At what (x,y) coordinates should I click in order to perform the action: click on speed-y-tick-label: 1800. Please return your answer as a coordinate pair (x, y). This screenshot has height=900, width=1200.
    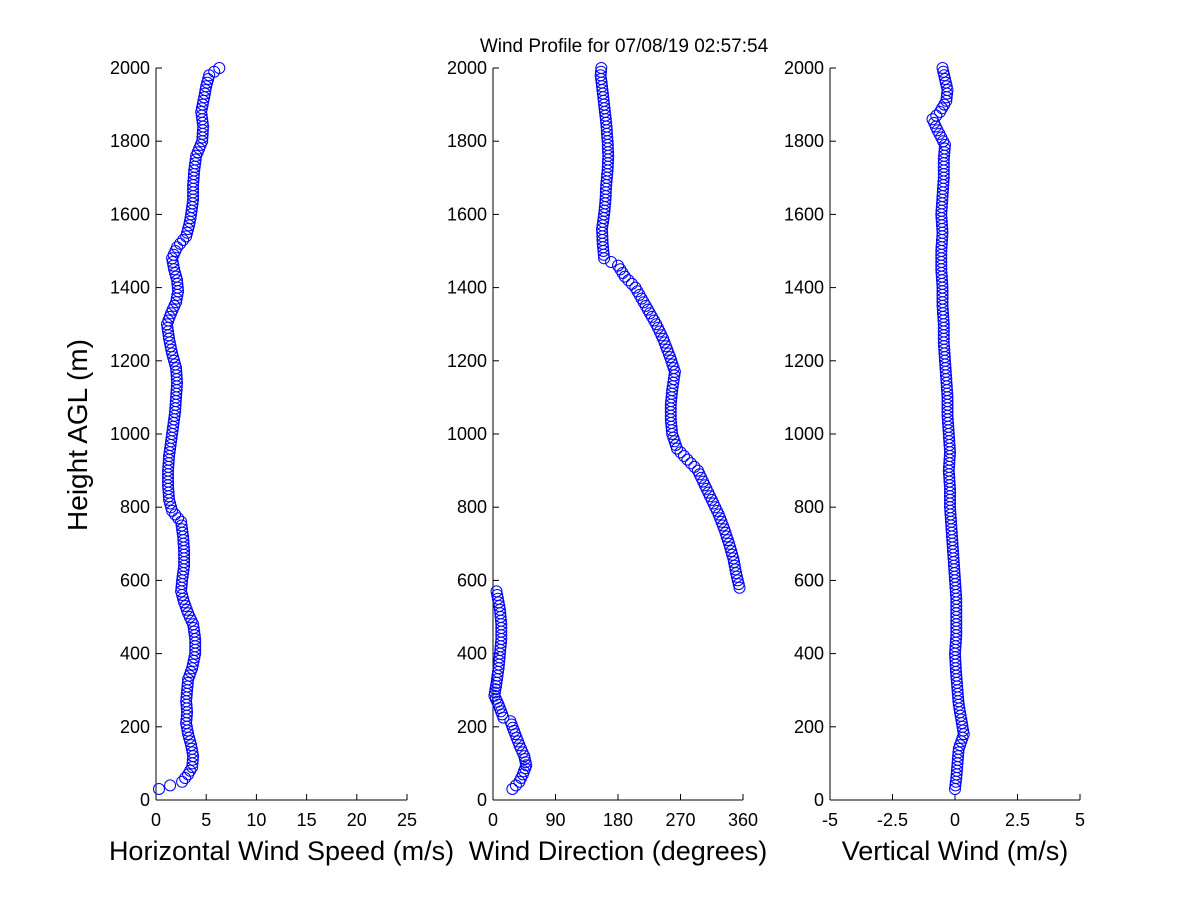
    Looking at the image, I should click on (130, 141).